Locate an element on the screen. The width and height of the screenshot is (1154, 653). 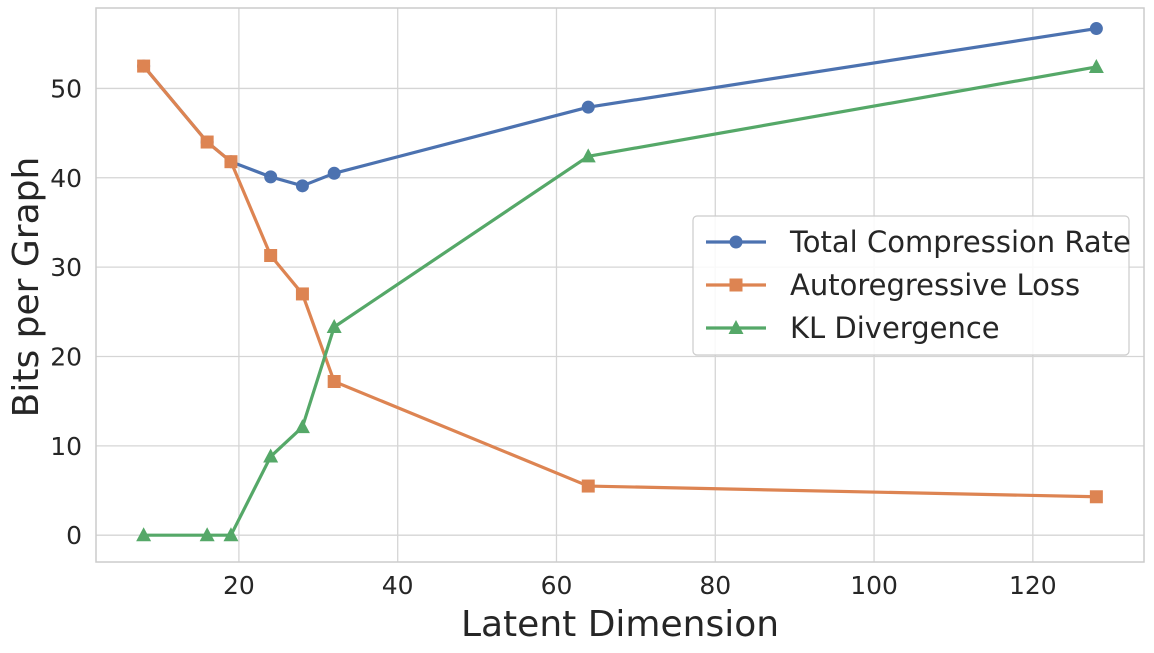
legend-entry: Total Compression Rate is located at coordinates (918, 242).